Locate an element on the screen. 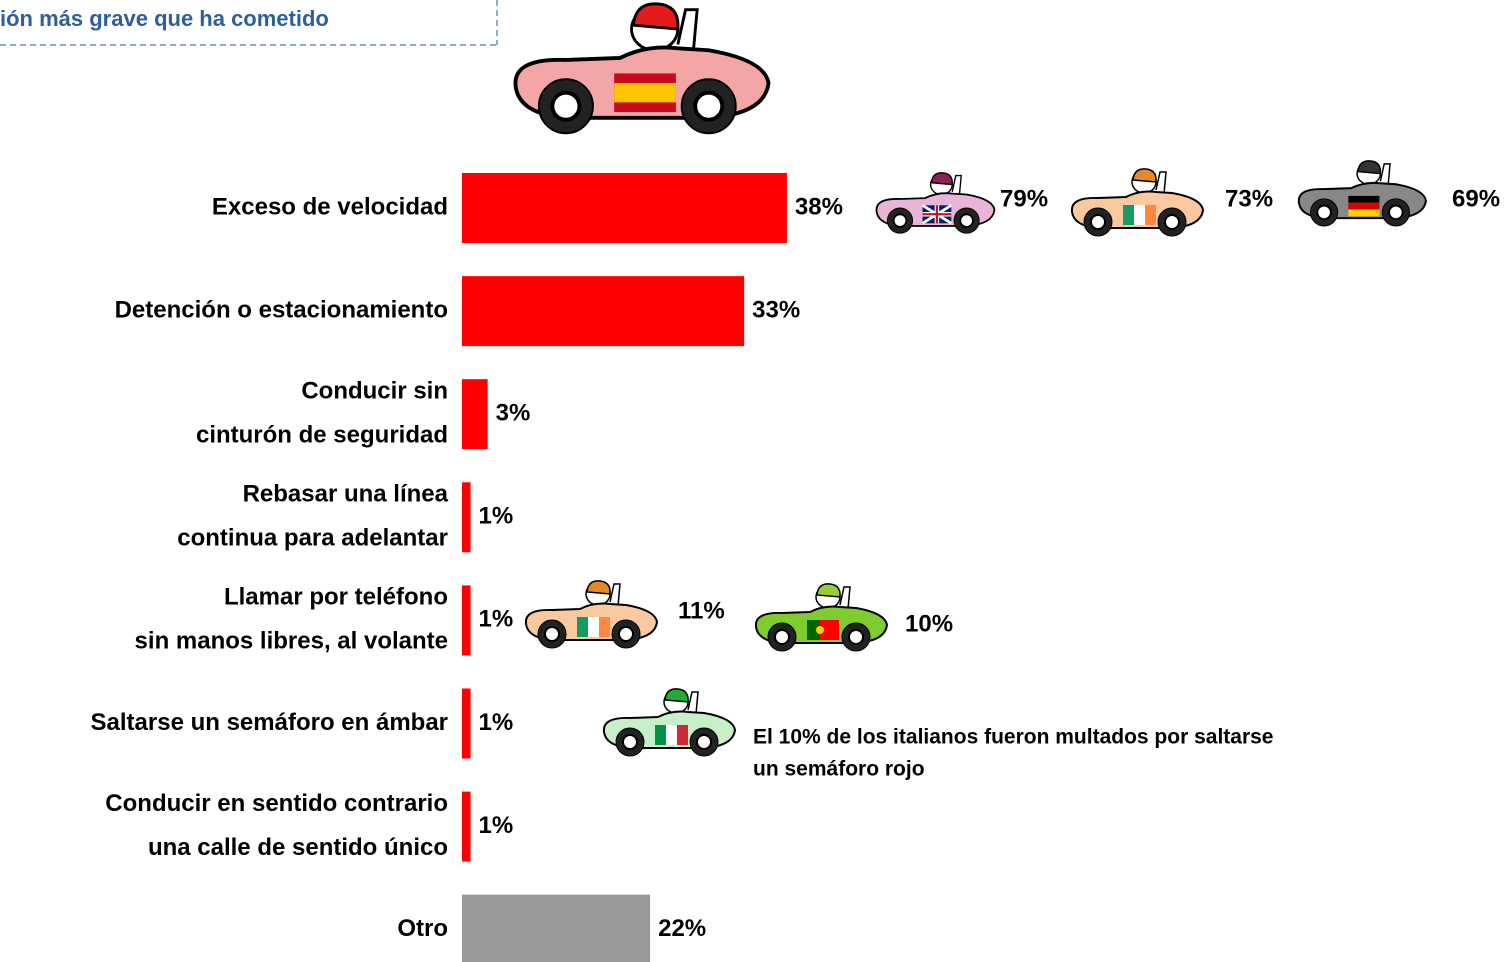 Image resolution: width=1510 pixels, height=962 pixels. comparison-label: 73% is located at coordinates (1249, 198).